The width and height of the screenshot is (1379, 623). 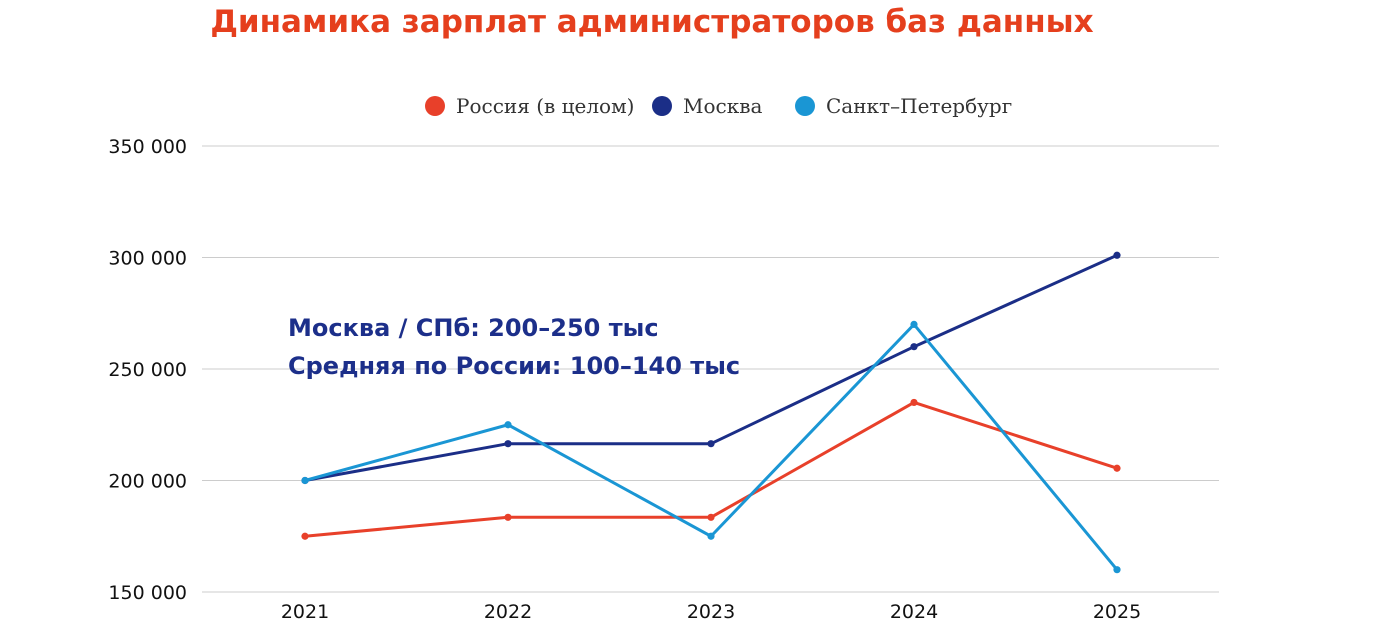 I want to click on legend: Россия (в целом) Москва Санкт–Петербург, so click(x=718, y=106).